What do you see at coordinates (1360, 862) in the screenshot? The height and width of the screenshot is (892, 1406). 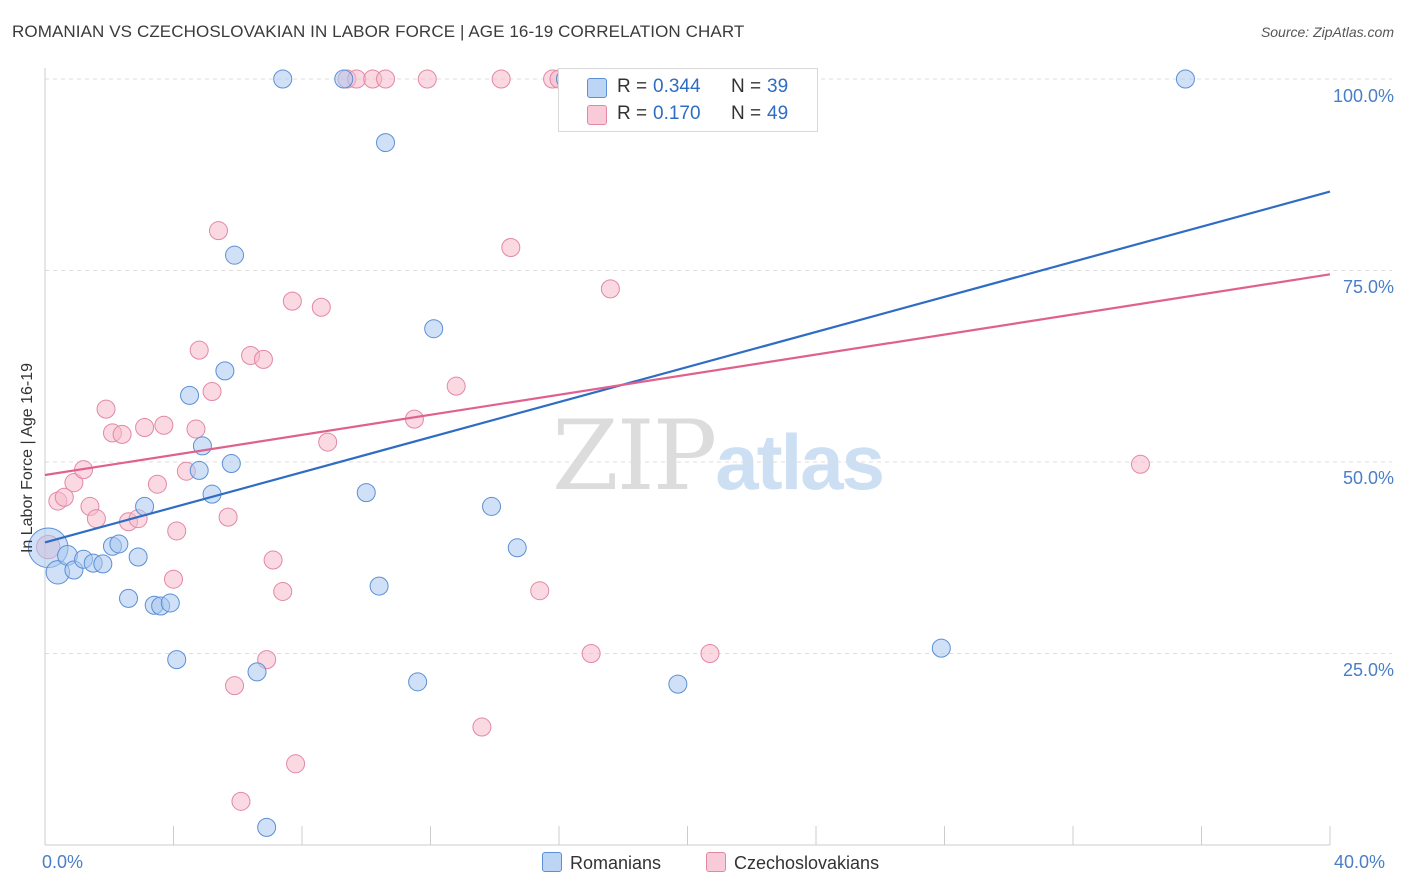 I see `x-tick-label-max: 40.0%` at bounding box center [1360, 862].